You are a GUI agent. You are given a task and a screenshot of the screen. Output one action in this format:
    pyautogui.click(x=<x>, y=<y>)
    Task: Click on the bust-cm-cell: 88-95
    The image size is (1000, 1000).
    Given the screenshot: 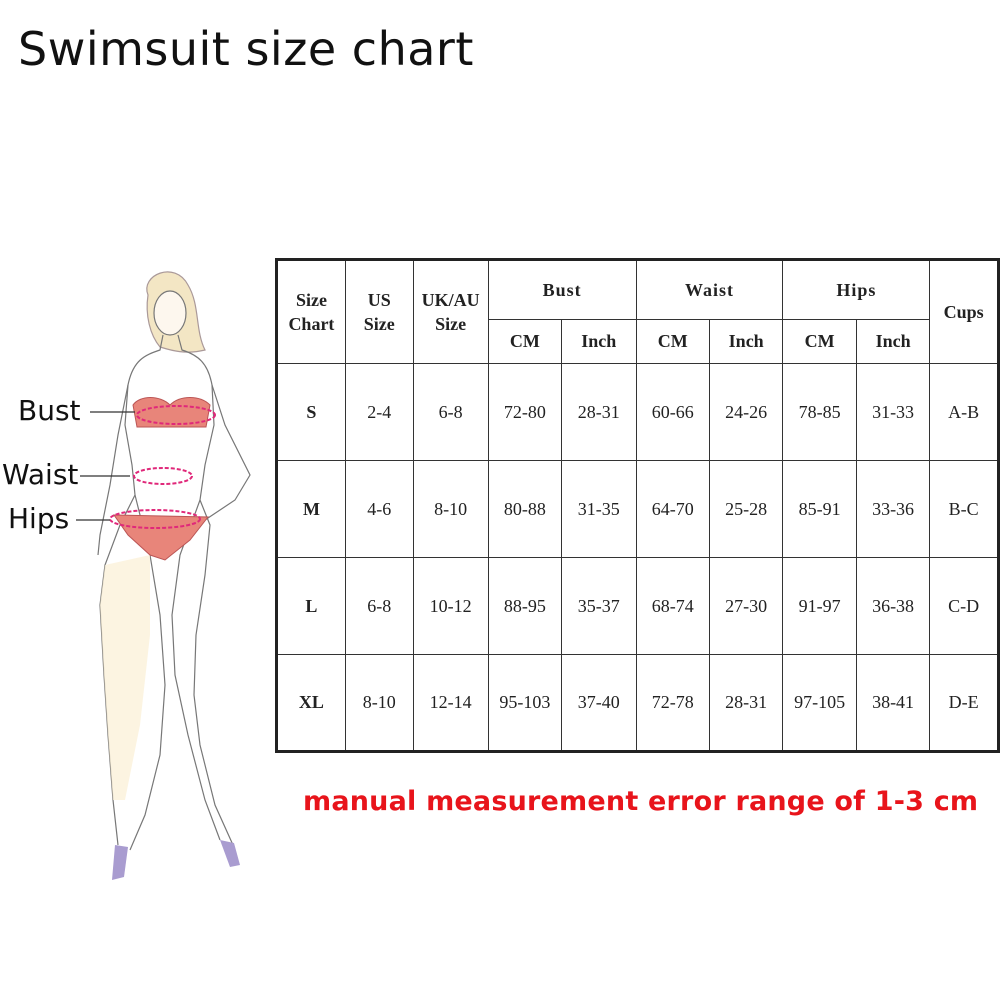 What is the action you would take?
    pyautogui.click(x=525, y=606)
    